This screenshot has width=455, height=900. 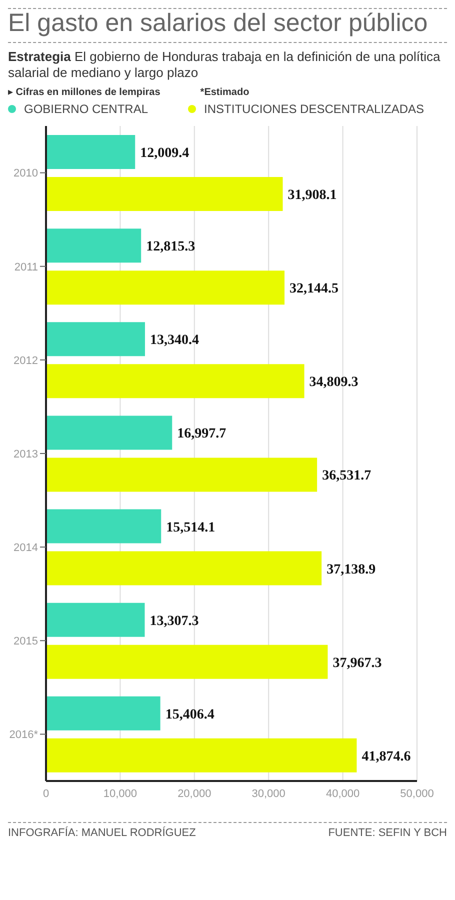 I want to click on x-tick-label: 40,000, so click(x=343, y=794).